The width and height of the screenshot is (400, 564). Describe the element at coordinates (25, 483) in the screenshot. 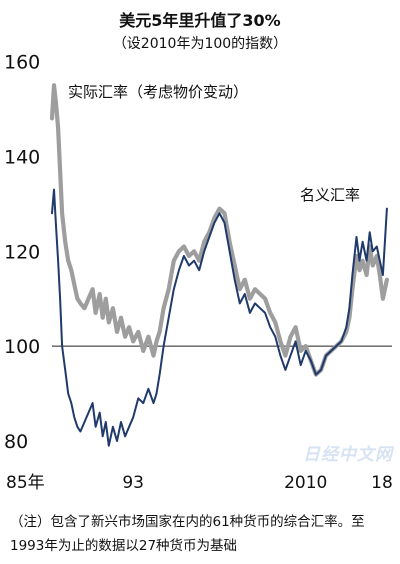

I see `x-tick-label: 85年` at that location.